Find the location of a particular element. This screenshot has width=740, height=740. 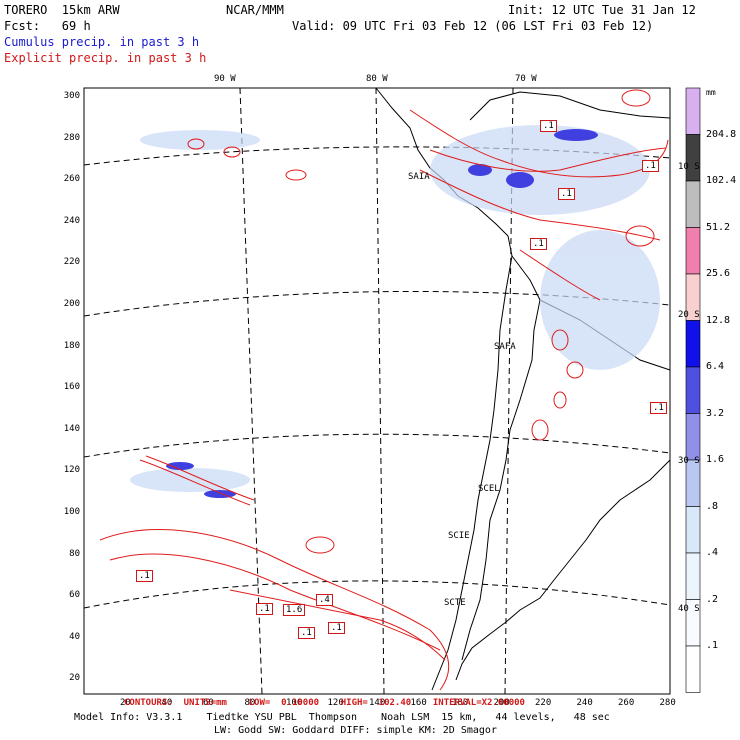

x-tick-label: 220 is located at coordinates (543, 703).